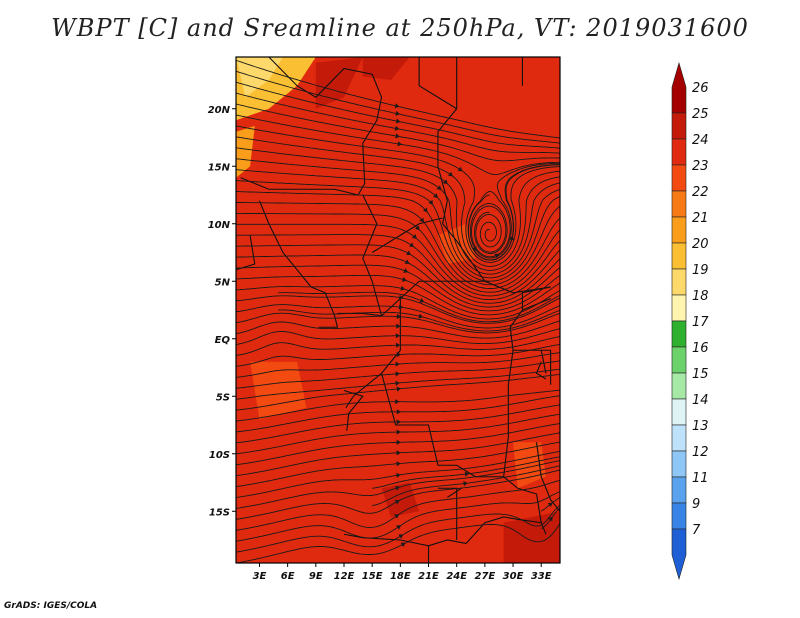  I want to click on y-tick-label-1: 15N, so click(219, 167).